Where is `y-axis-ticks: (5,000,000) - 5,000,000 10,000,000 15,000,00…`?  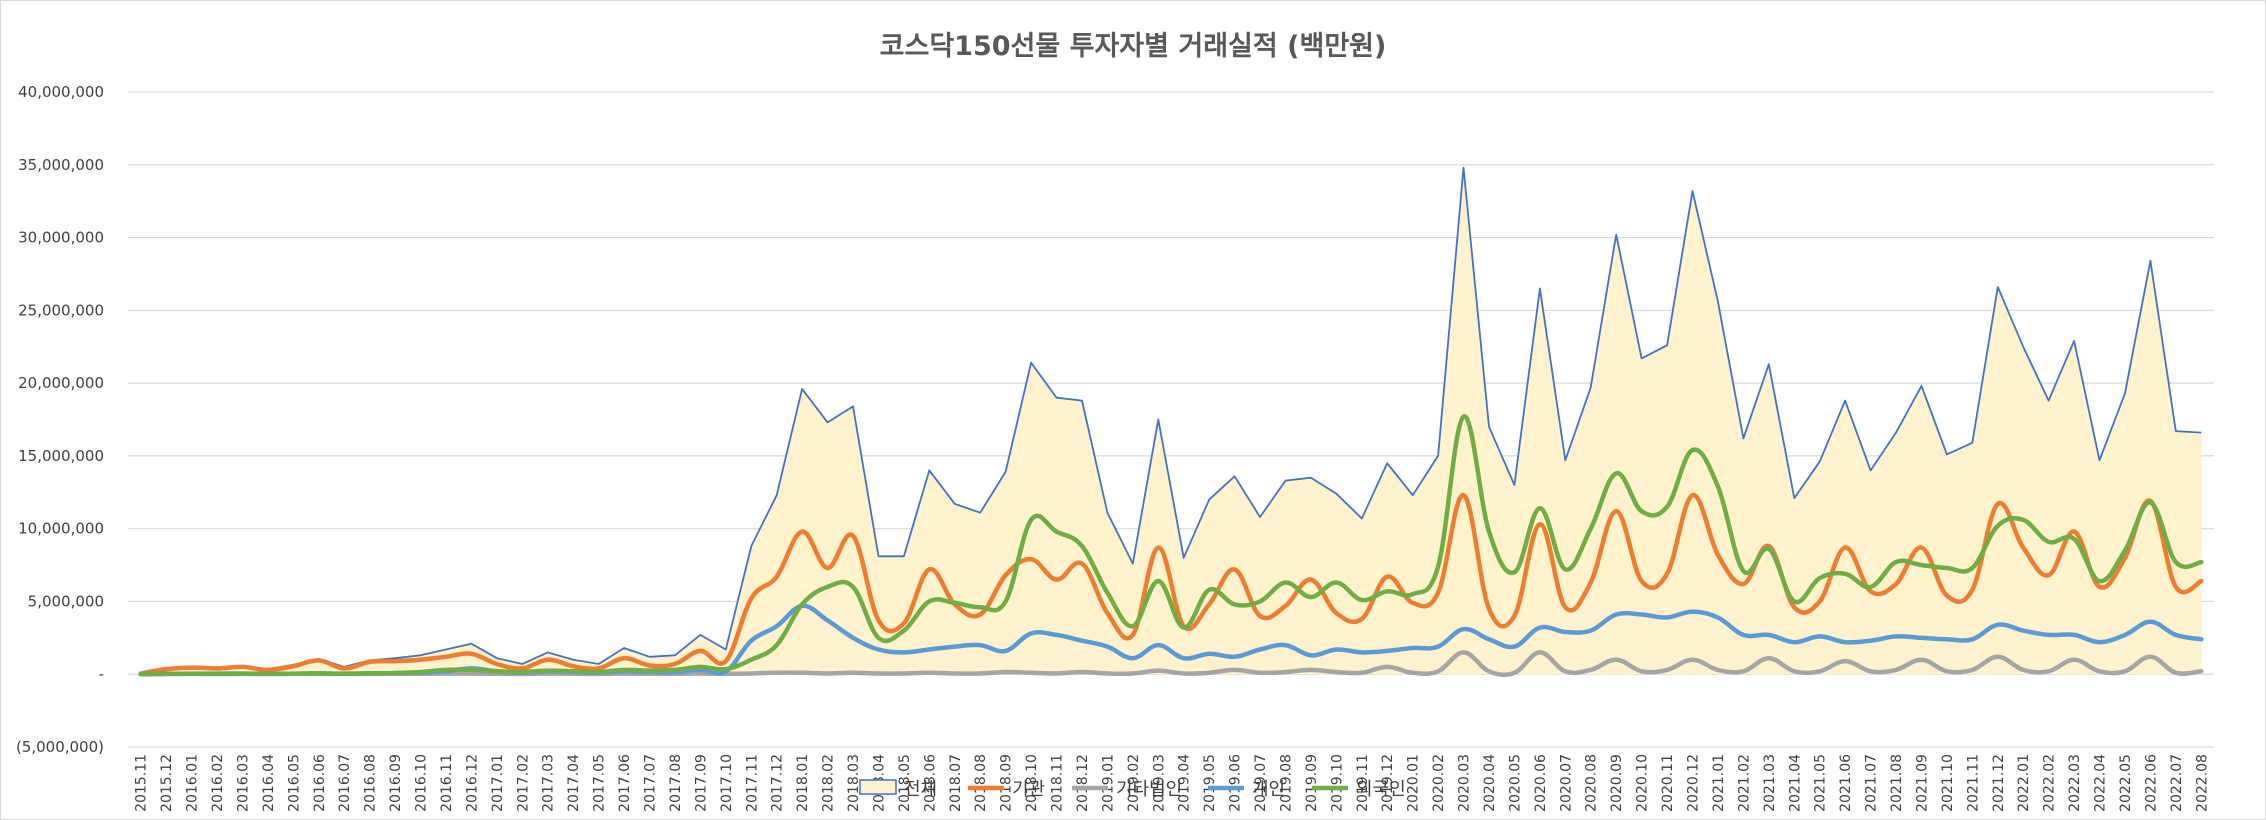 y-axis-ticks: (5,000,000) - 5,000,000 10,000,000 15,000,00… is located at coordinates (60, 419).